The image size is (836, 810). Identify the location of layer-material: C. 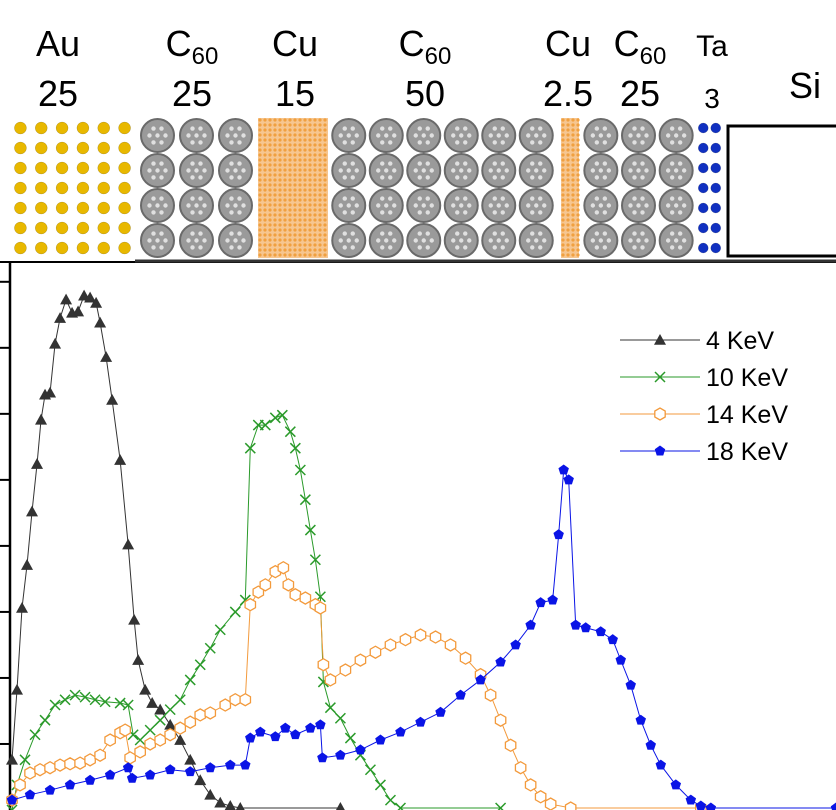
(179, 43).